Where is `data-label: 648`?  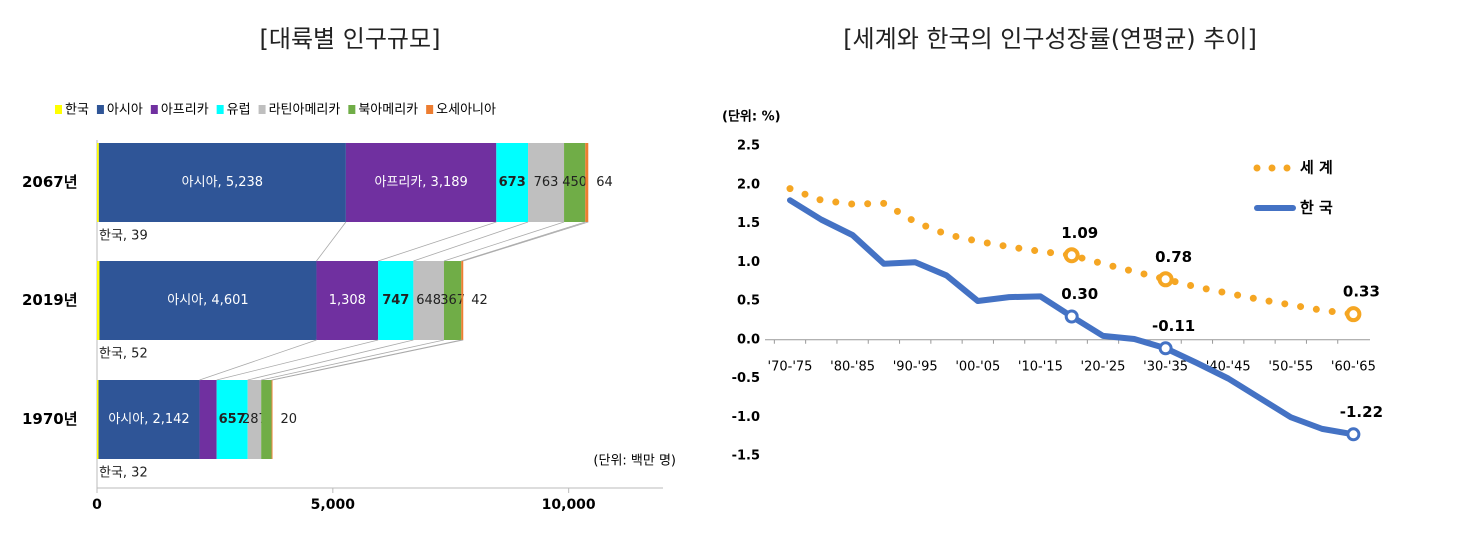 data-label: 648 is located at coordinates (428, 300).